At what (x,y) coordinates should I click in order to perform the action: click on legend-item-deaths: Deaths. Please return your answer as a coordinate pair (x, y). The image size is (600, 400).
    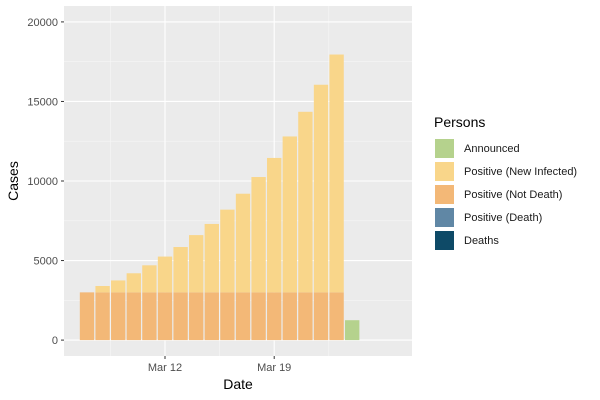
    Looking at the image, I should click on (505, 240).